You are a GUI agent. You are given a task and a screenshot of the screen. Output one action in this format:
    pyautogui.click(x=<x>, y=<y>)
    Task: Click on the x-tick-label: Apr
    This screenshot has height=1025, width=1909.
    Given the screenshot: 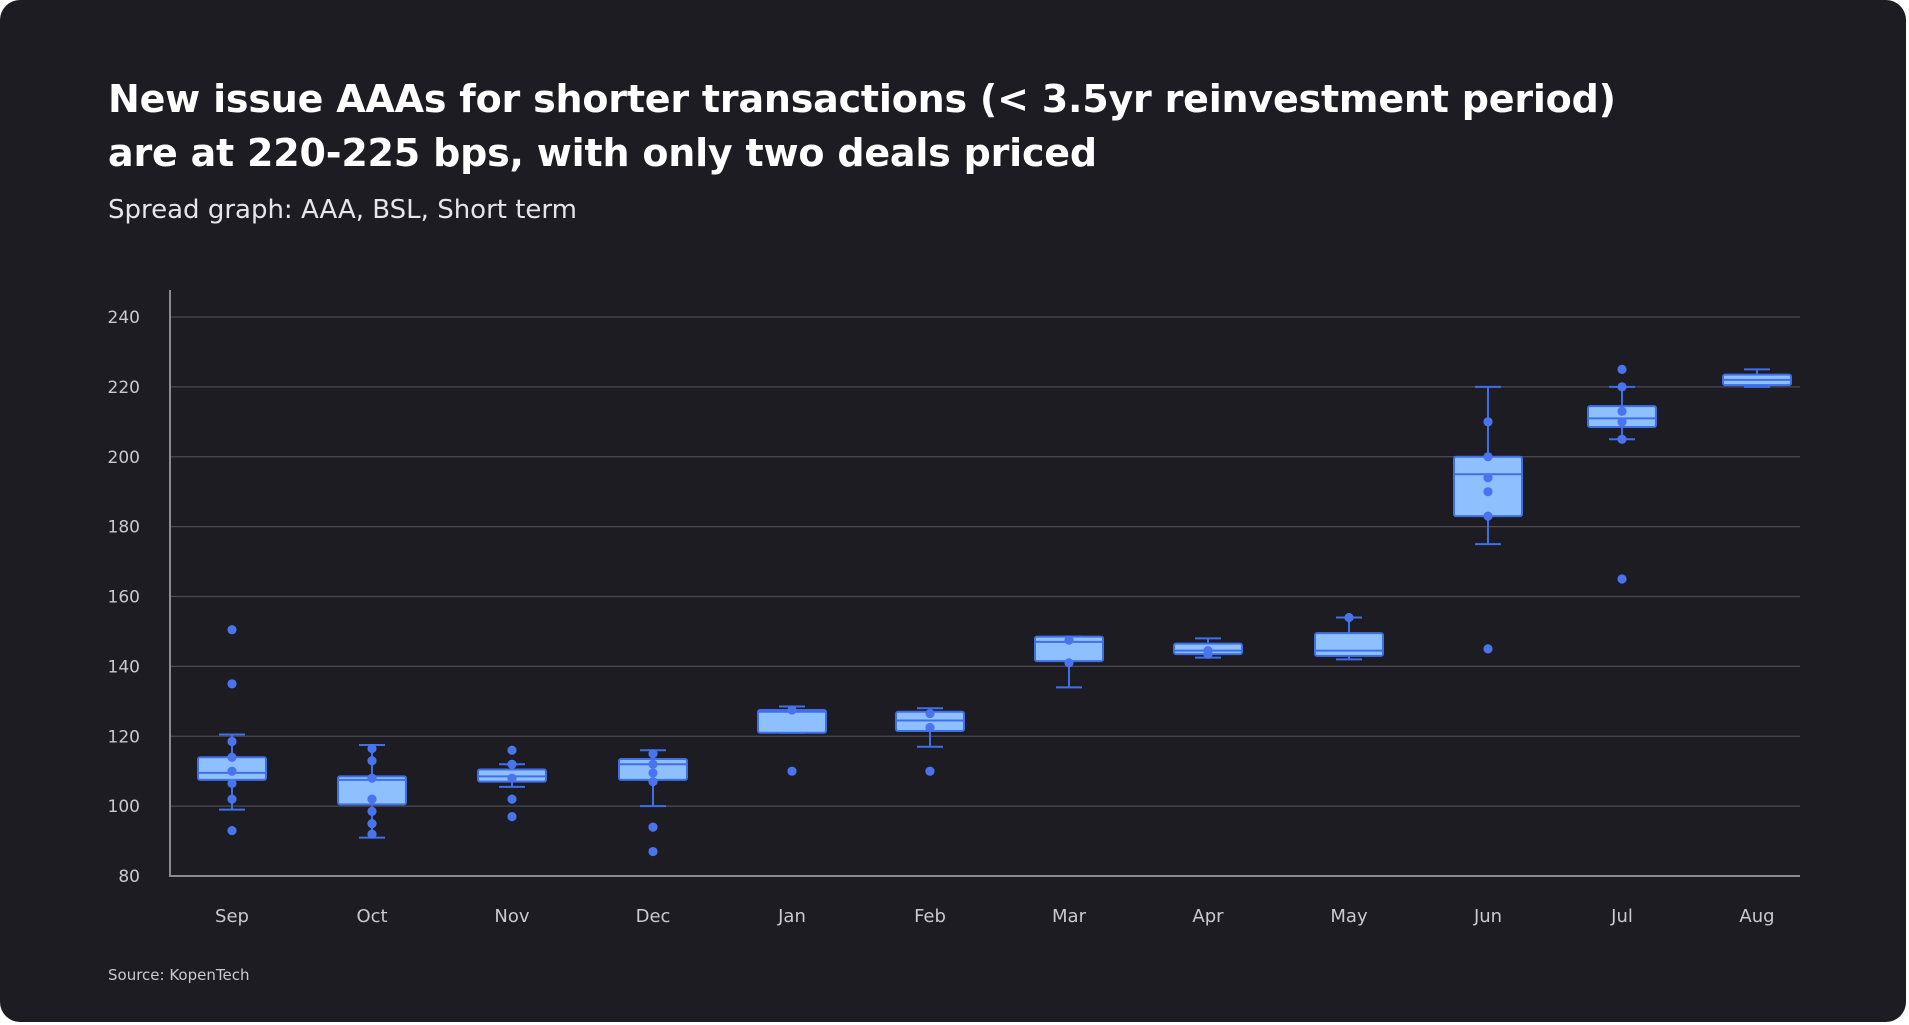 What is the action you would take?
    pyautogui.click(x=1208, y=916)
    